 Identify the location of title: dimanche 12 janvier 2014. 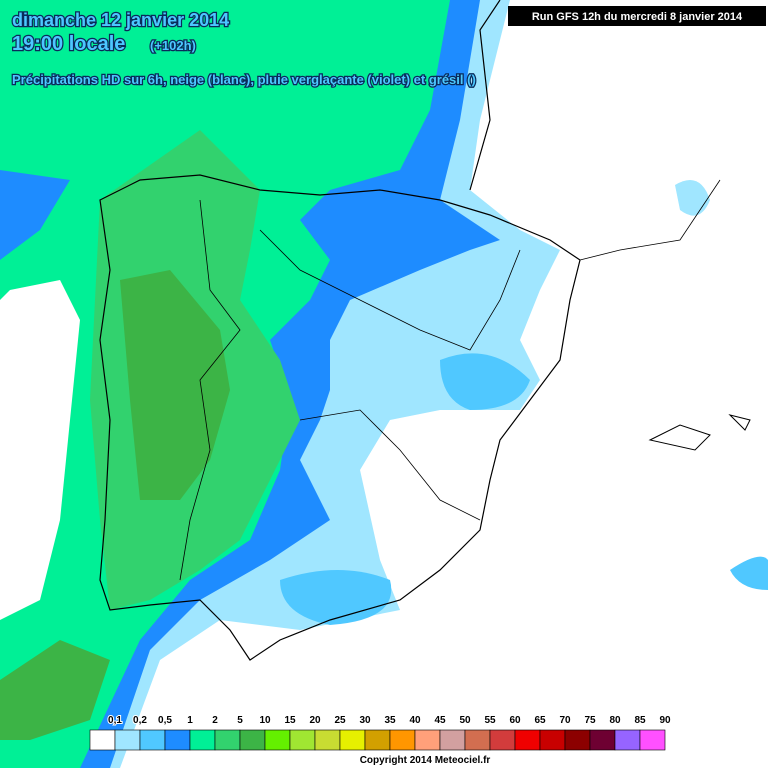
(120, 20).